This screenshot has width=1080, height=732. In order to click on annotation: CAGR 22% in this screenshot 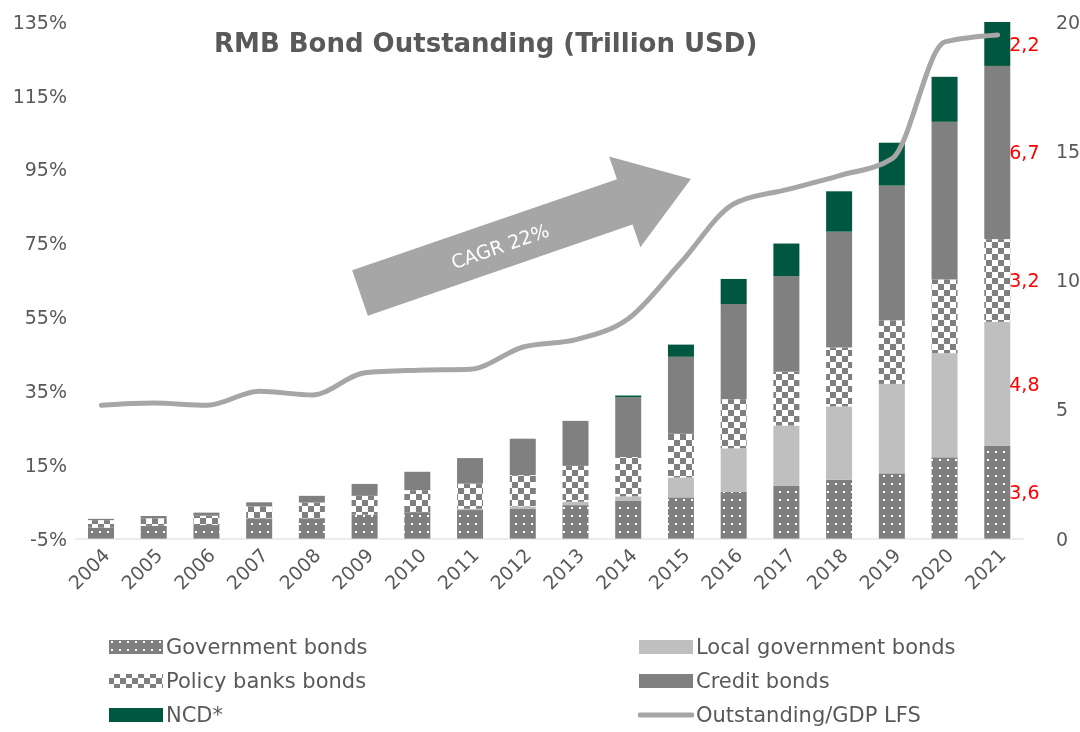, I will do `click(500, 246)`.